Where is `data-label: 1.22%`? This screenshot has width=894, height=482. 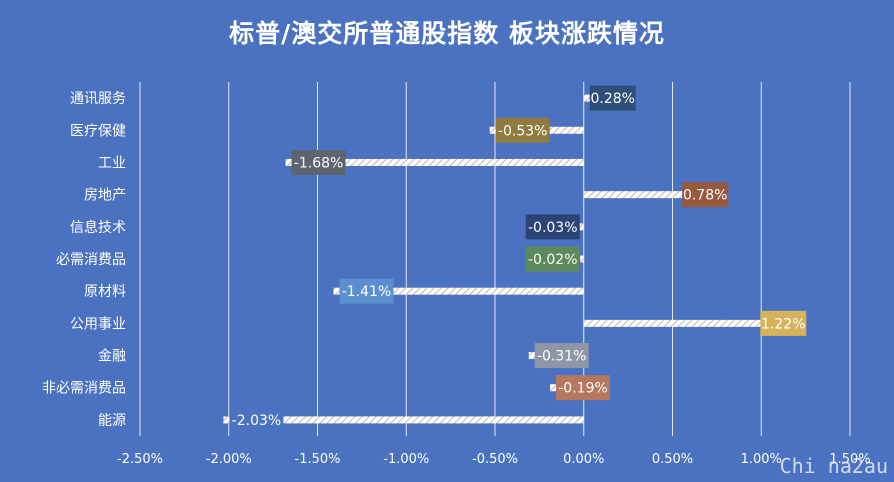
data-label: 1.22% is located at coordinates (783, 324).